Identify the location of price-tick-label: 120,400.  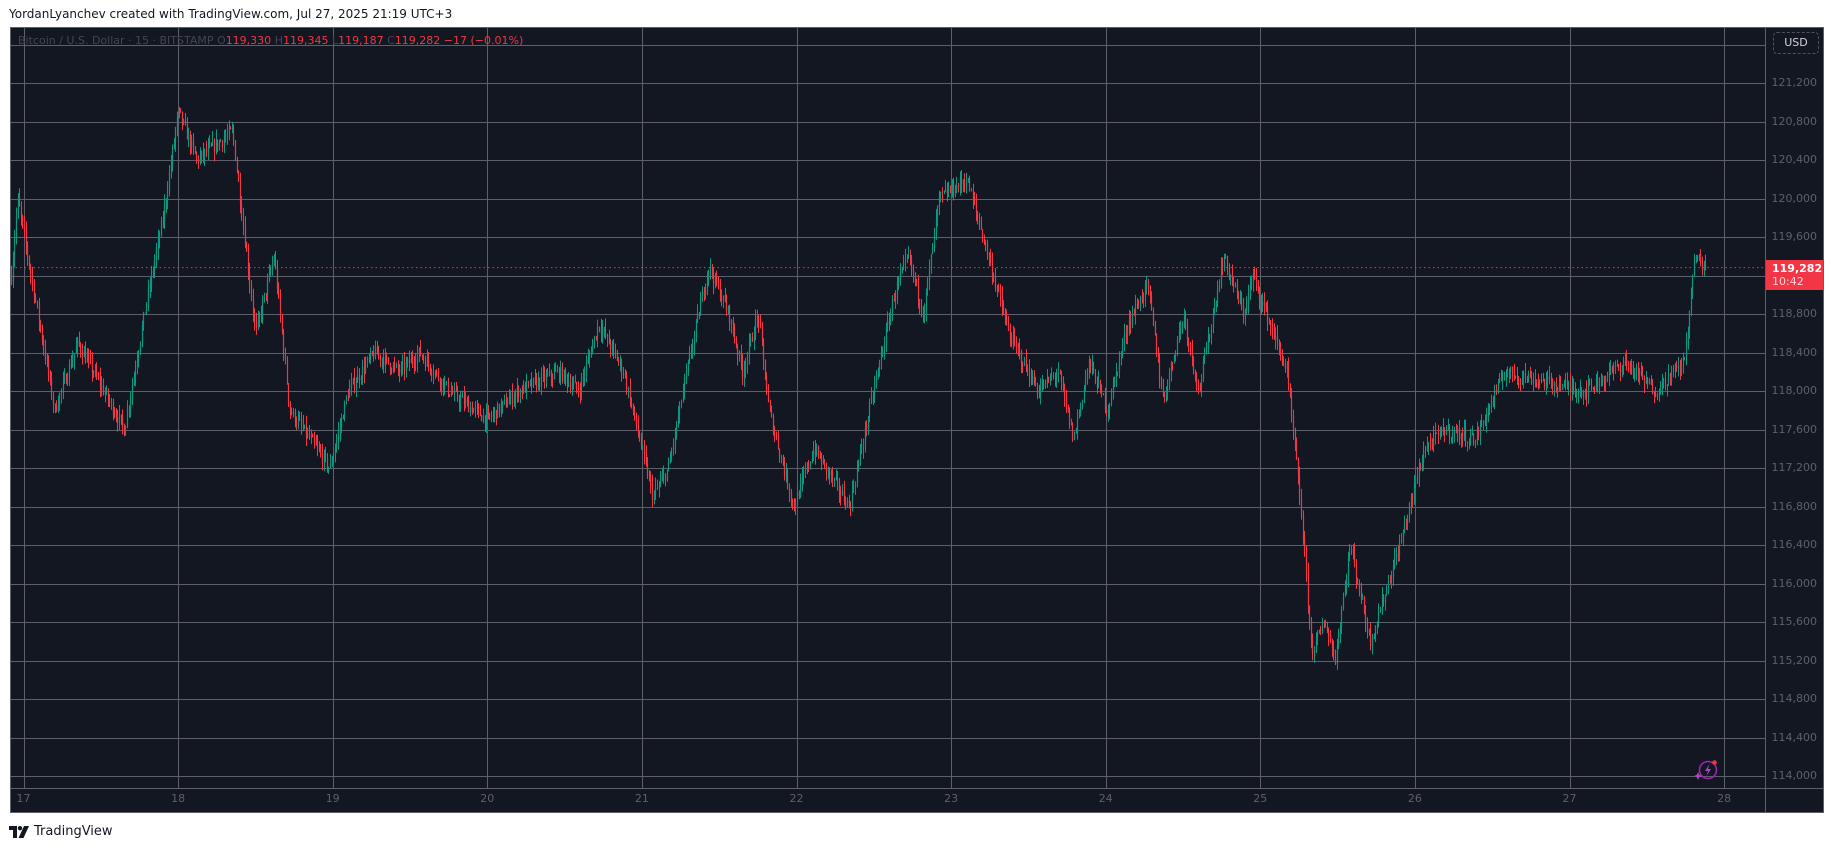
(1794, 159).